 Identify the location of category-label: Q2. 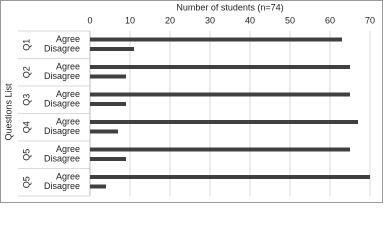
(26, 72).